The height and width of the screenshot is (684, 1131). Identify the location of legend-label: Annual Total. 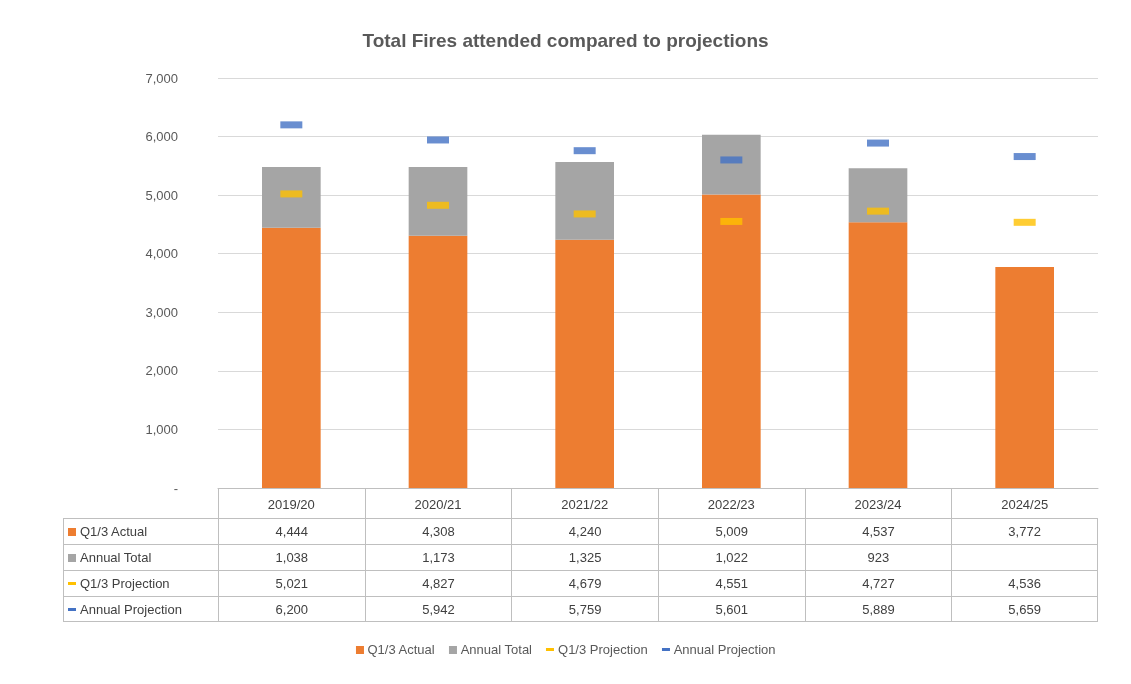
(116, 557).